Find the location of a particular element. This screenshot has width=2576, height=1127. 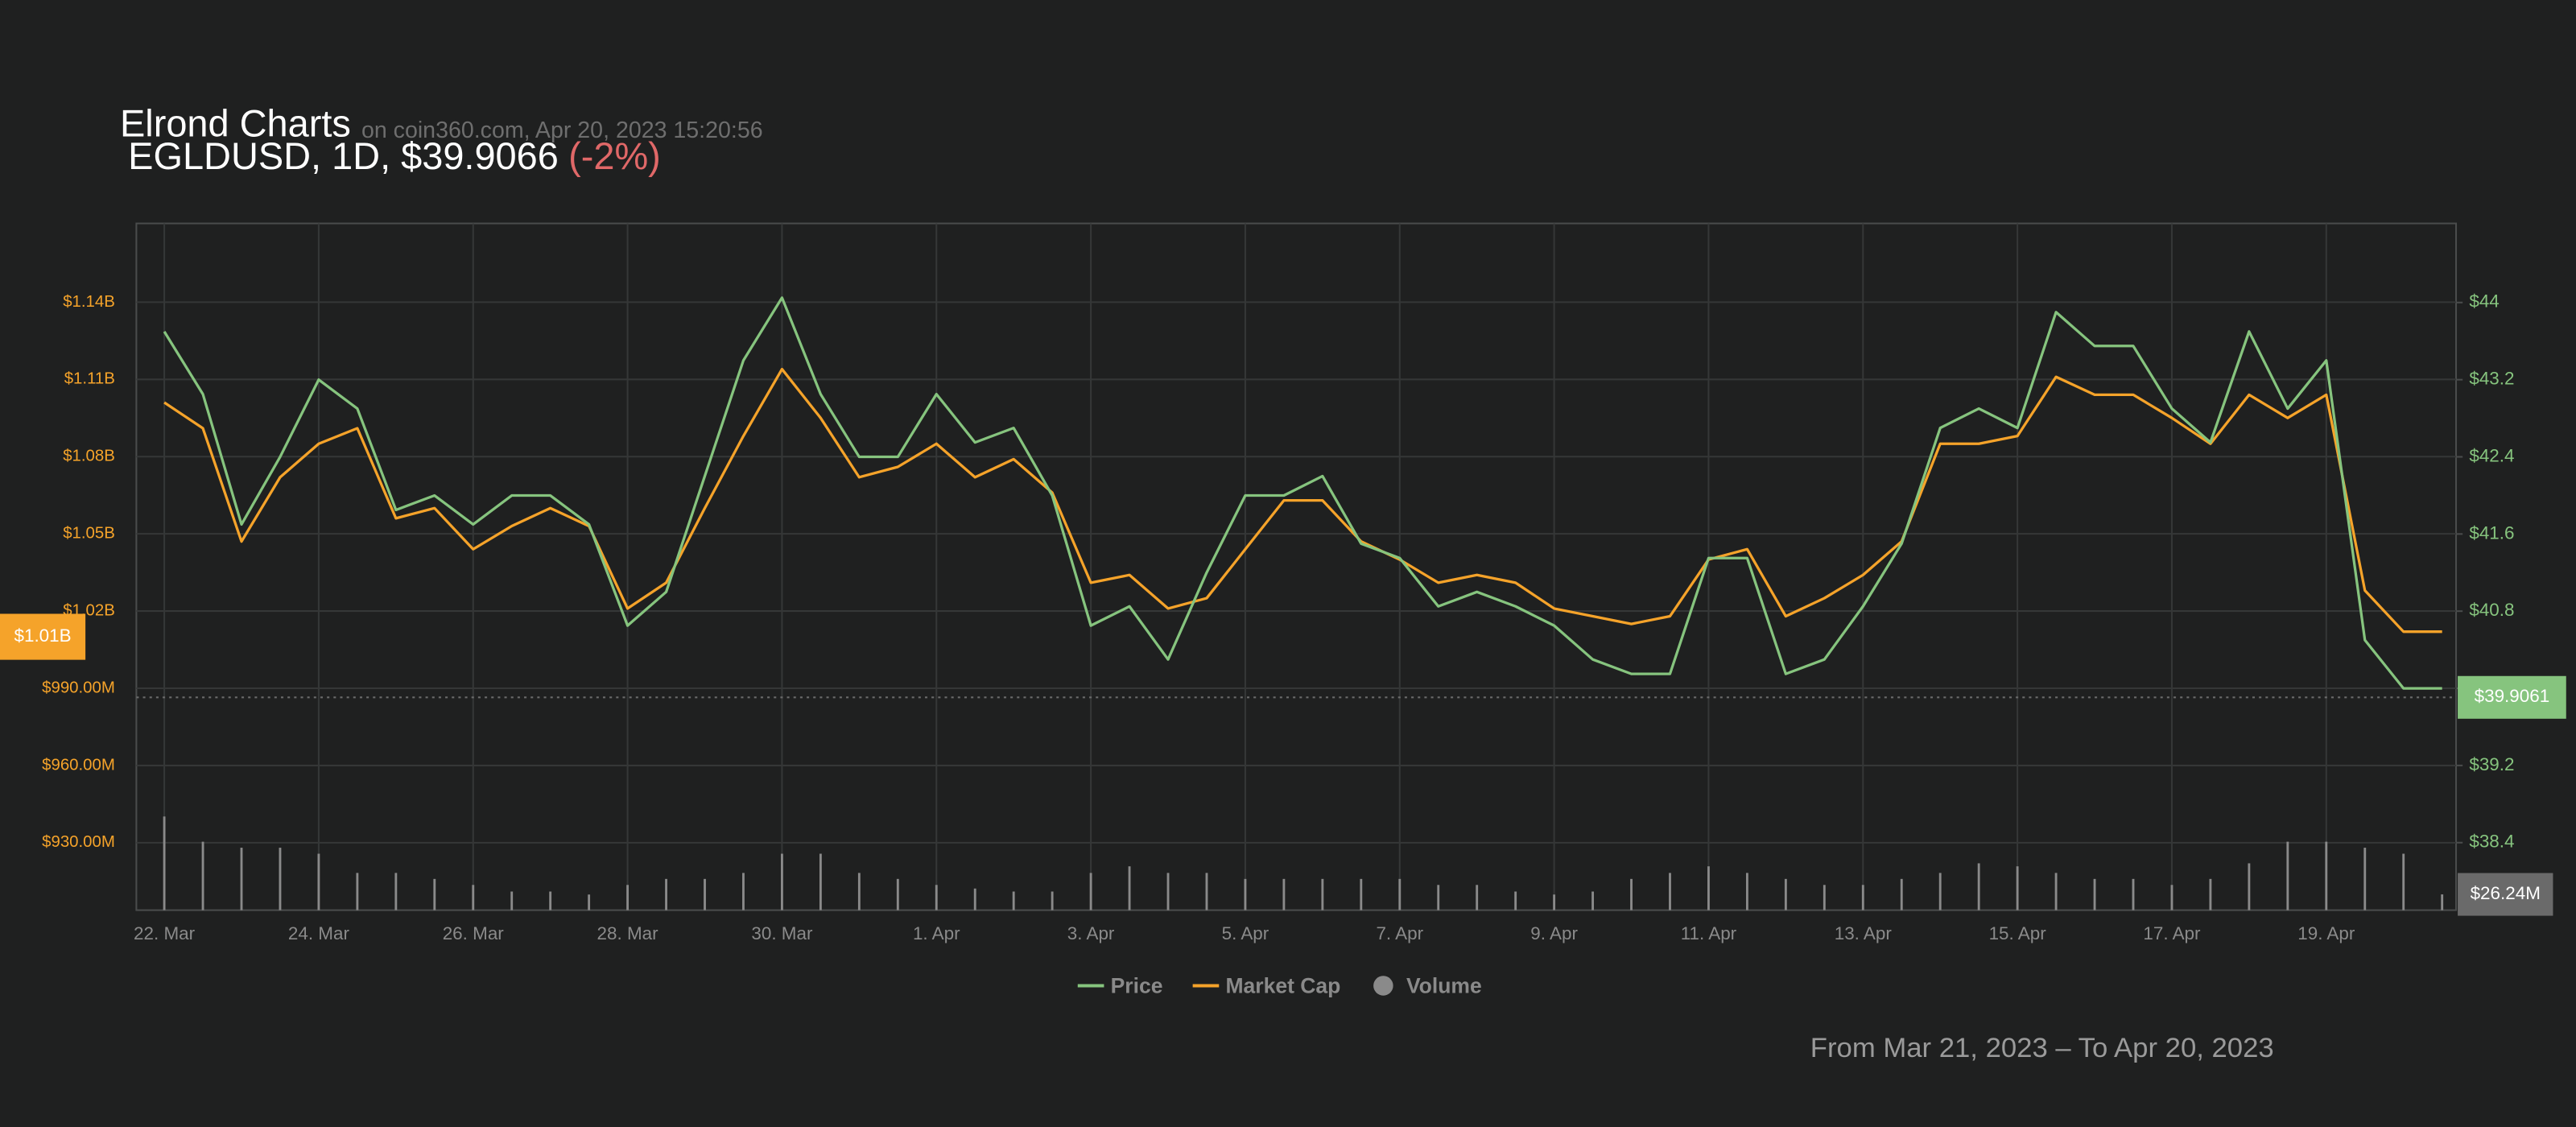

x-tick-label: 17. Apr is located at coordinates (2172, 933).